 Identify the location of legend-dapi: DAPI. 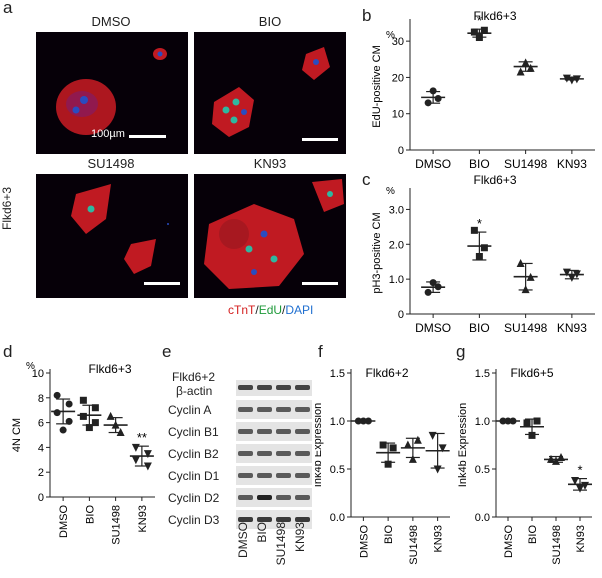
(299, 310).